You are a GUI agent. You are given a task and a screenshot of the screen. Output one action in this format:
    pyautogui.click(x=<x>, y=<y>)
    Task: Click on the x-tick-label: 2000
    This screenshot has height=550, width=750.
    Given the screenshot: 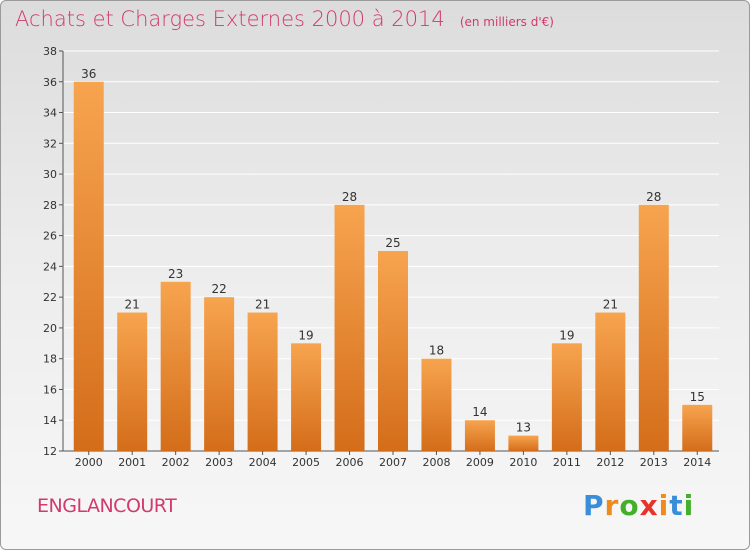 What is the action you would take?
    pyautogui.click(x=89, y=462)
    